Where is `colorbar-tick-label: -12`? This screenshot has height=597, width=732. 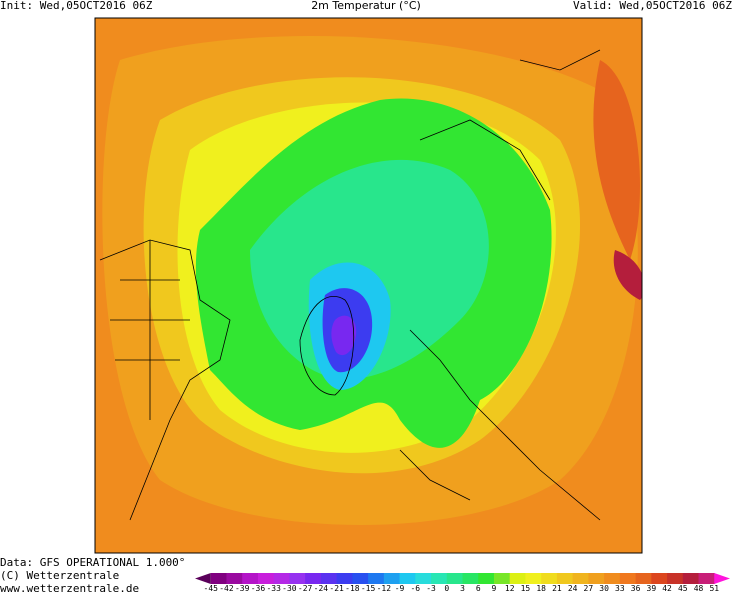
colorbar-tick-label: -12 is located at coordinates (384, 588).